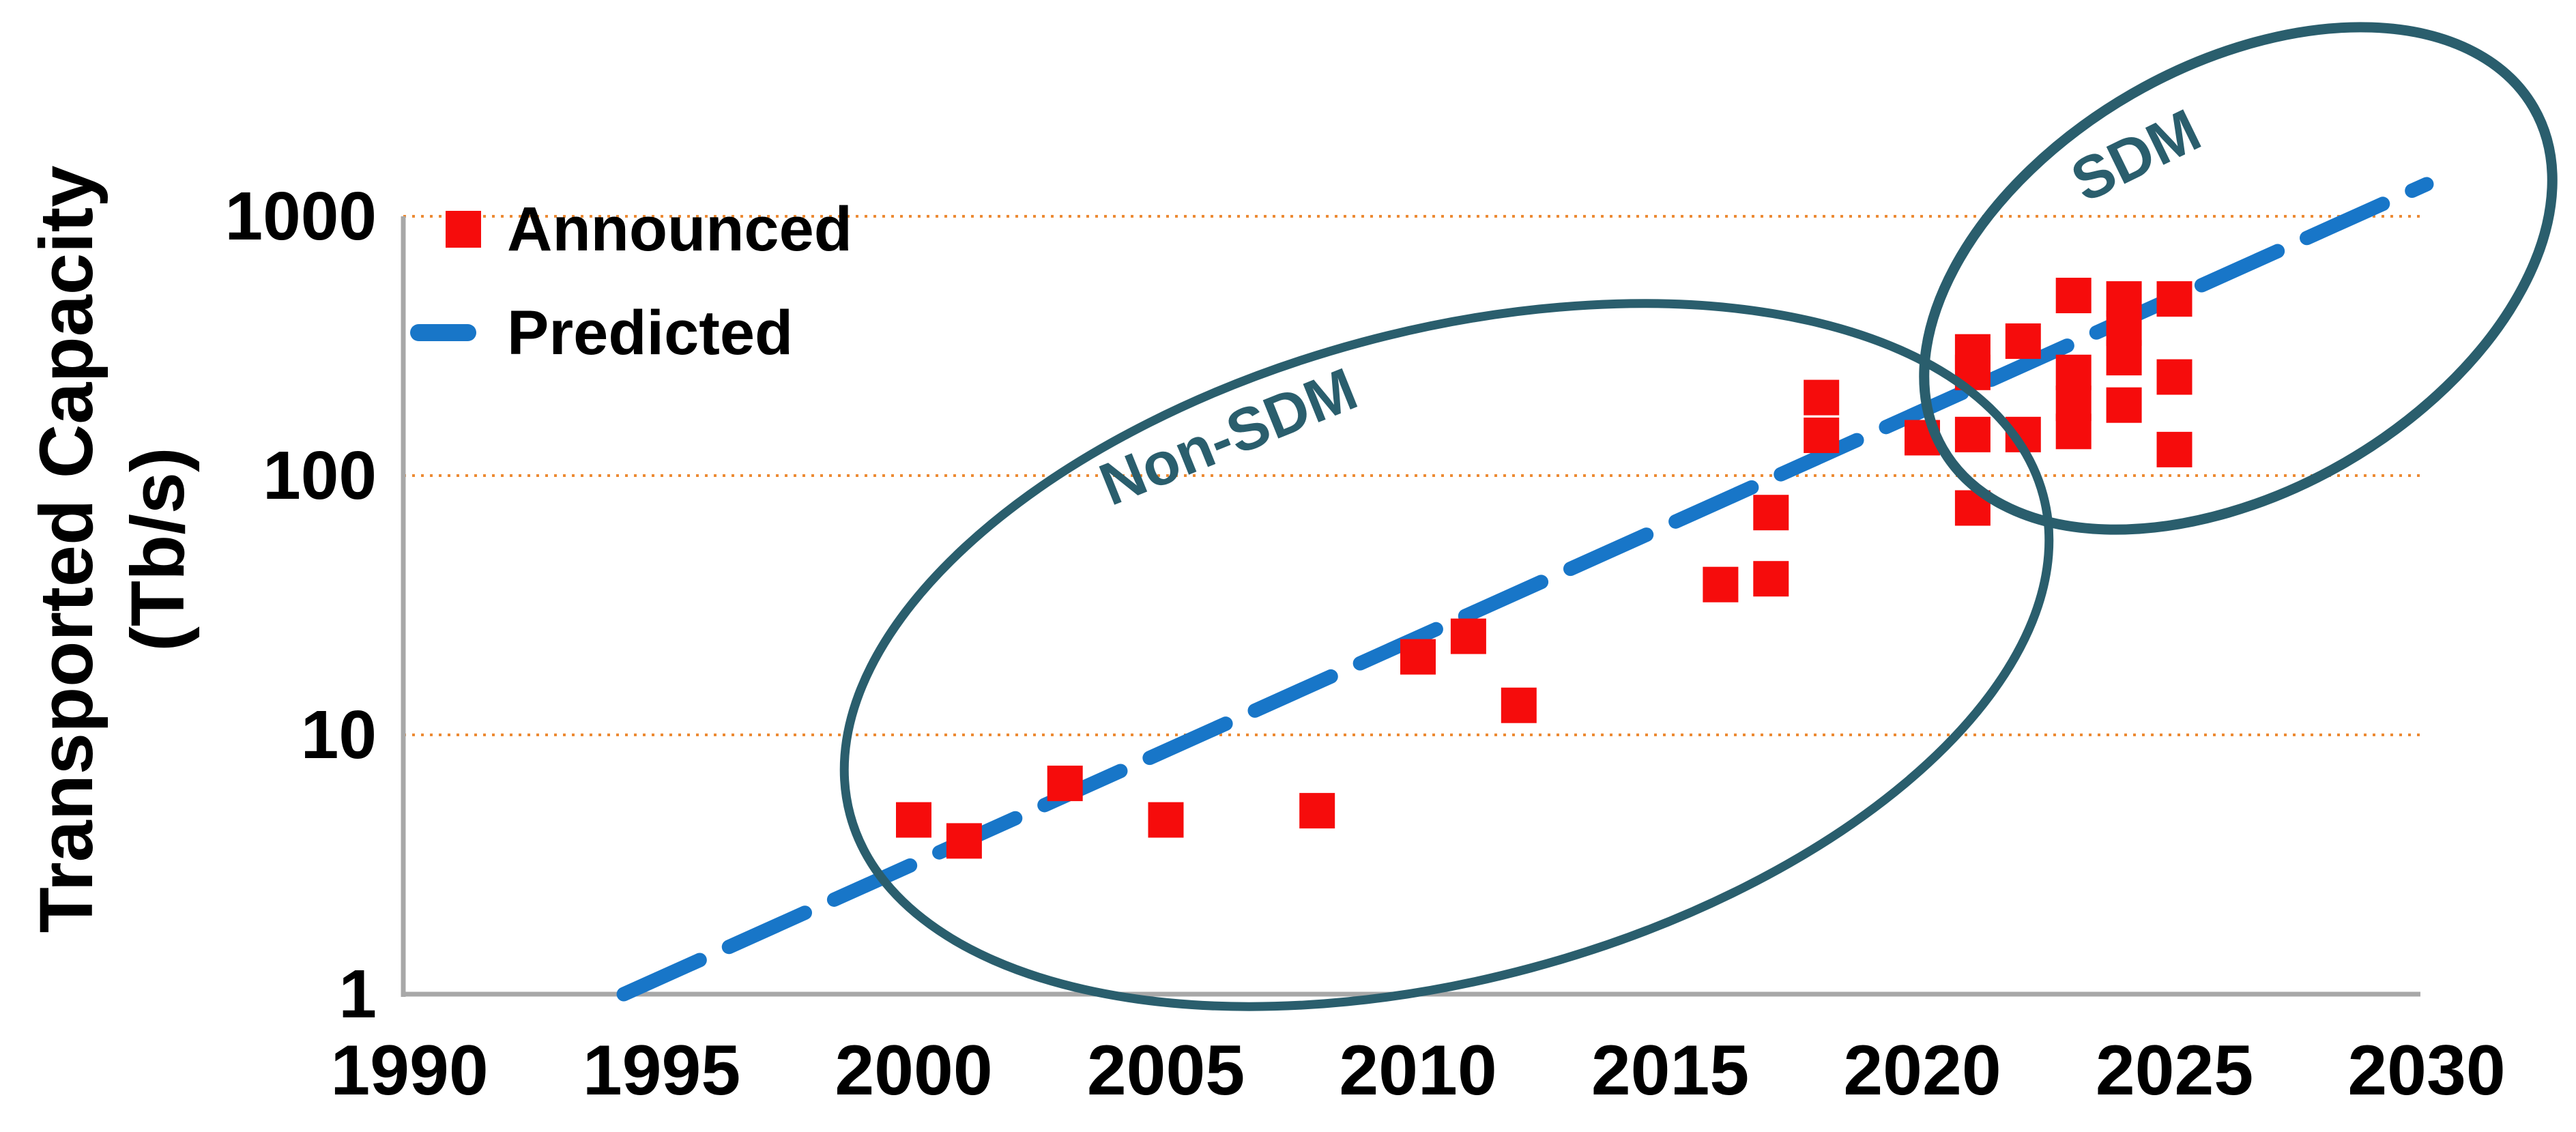  What do you see at coordinates (1670, 1070) in the screenshot?
I see `x-tick-label-2015: 2015` at bounding box center [1670, 1070].